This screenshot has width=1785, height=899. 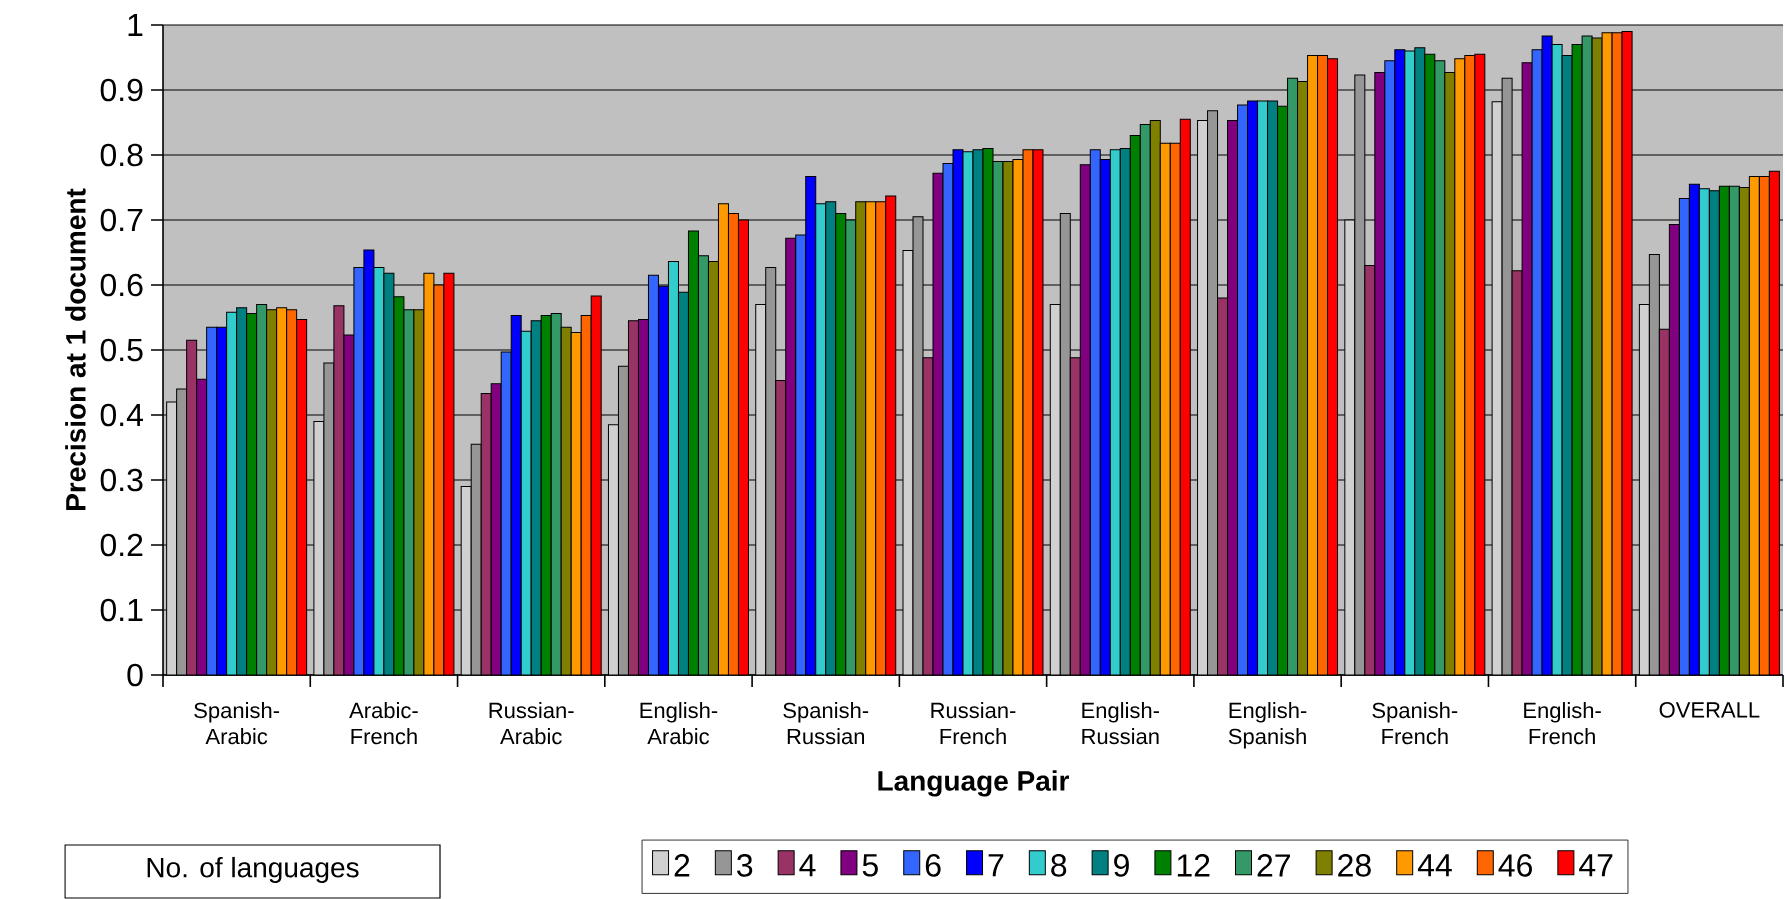 What do you see at coordinates (996, 865) in the screenshot?
I see `legend-label: 7` at bounding box center [996, 865].